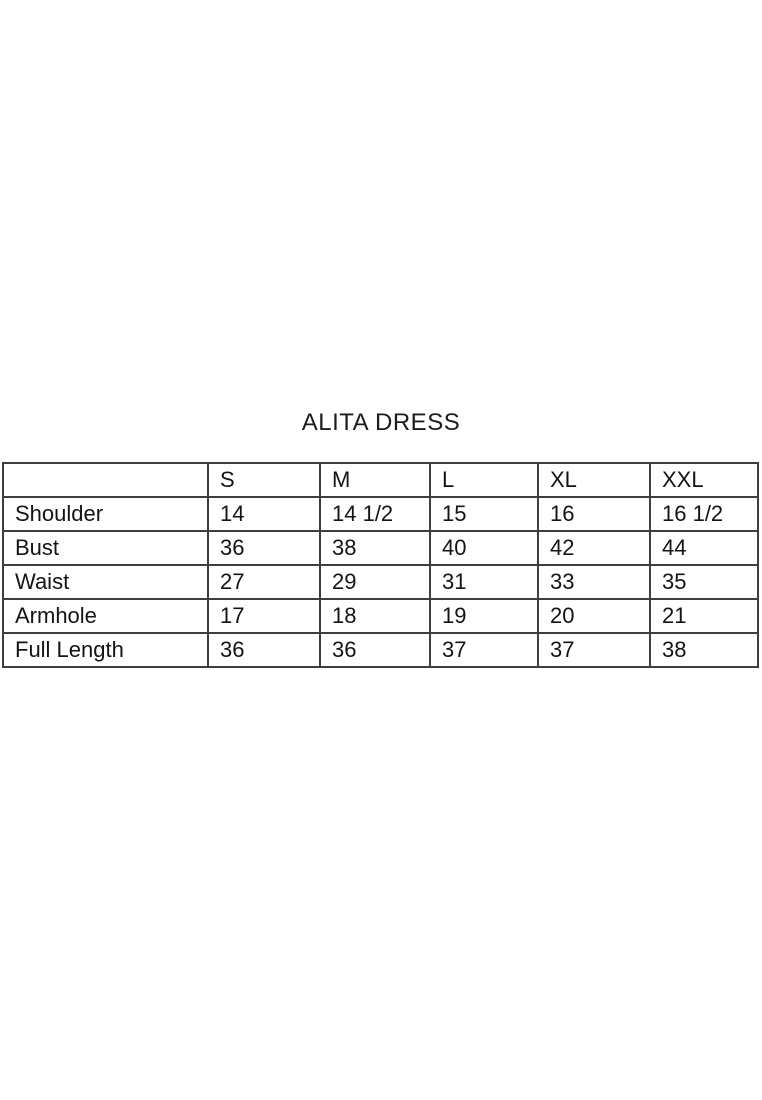 The width and height of the screenshot is (762, 1100). What do you see at coordinates (264, 582) in the screenshot?
I see `measurement-value: 27` at bounding box center [264, 582].